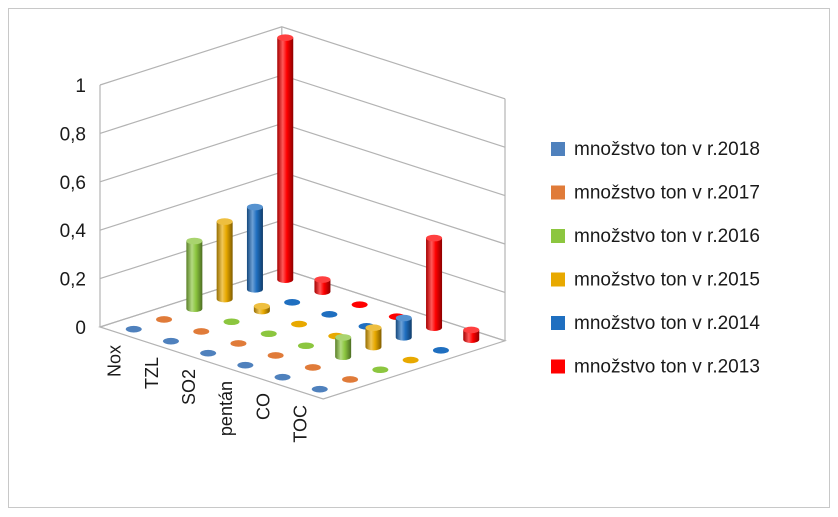  I want to click on legend-label: množstvo ton v r.2018, so click(667, 149).